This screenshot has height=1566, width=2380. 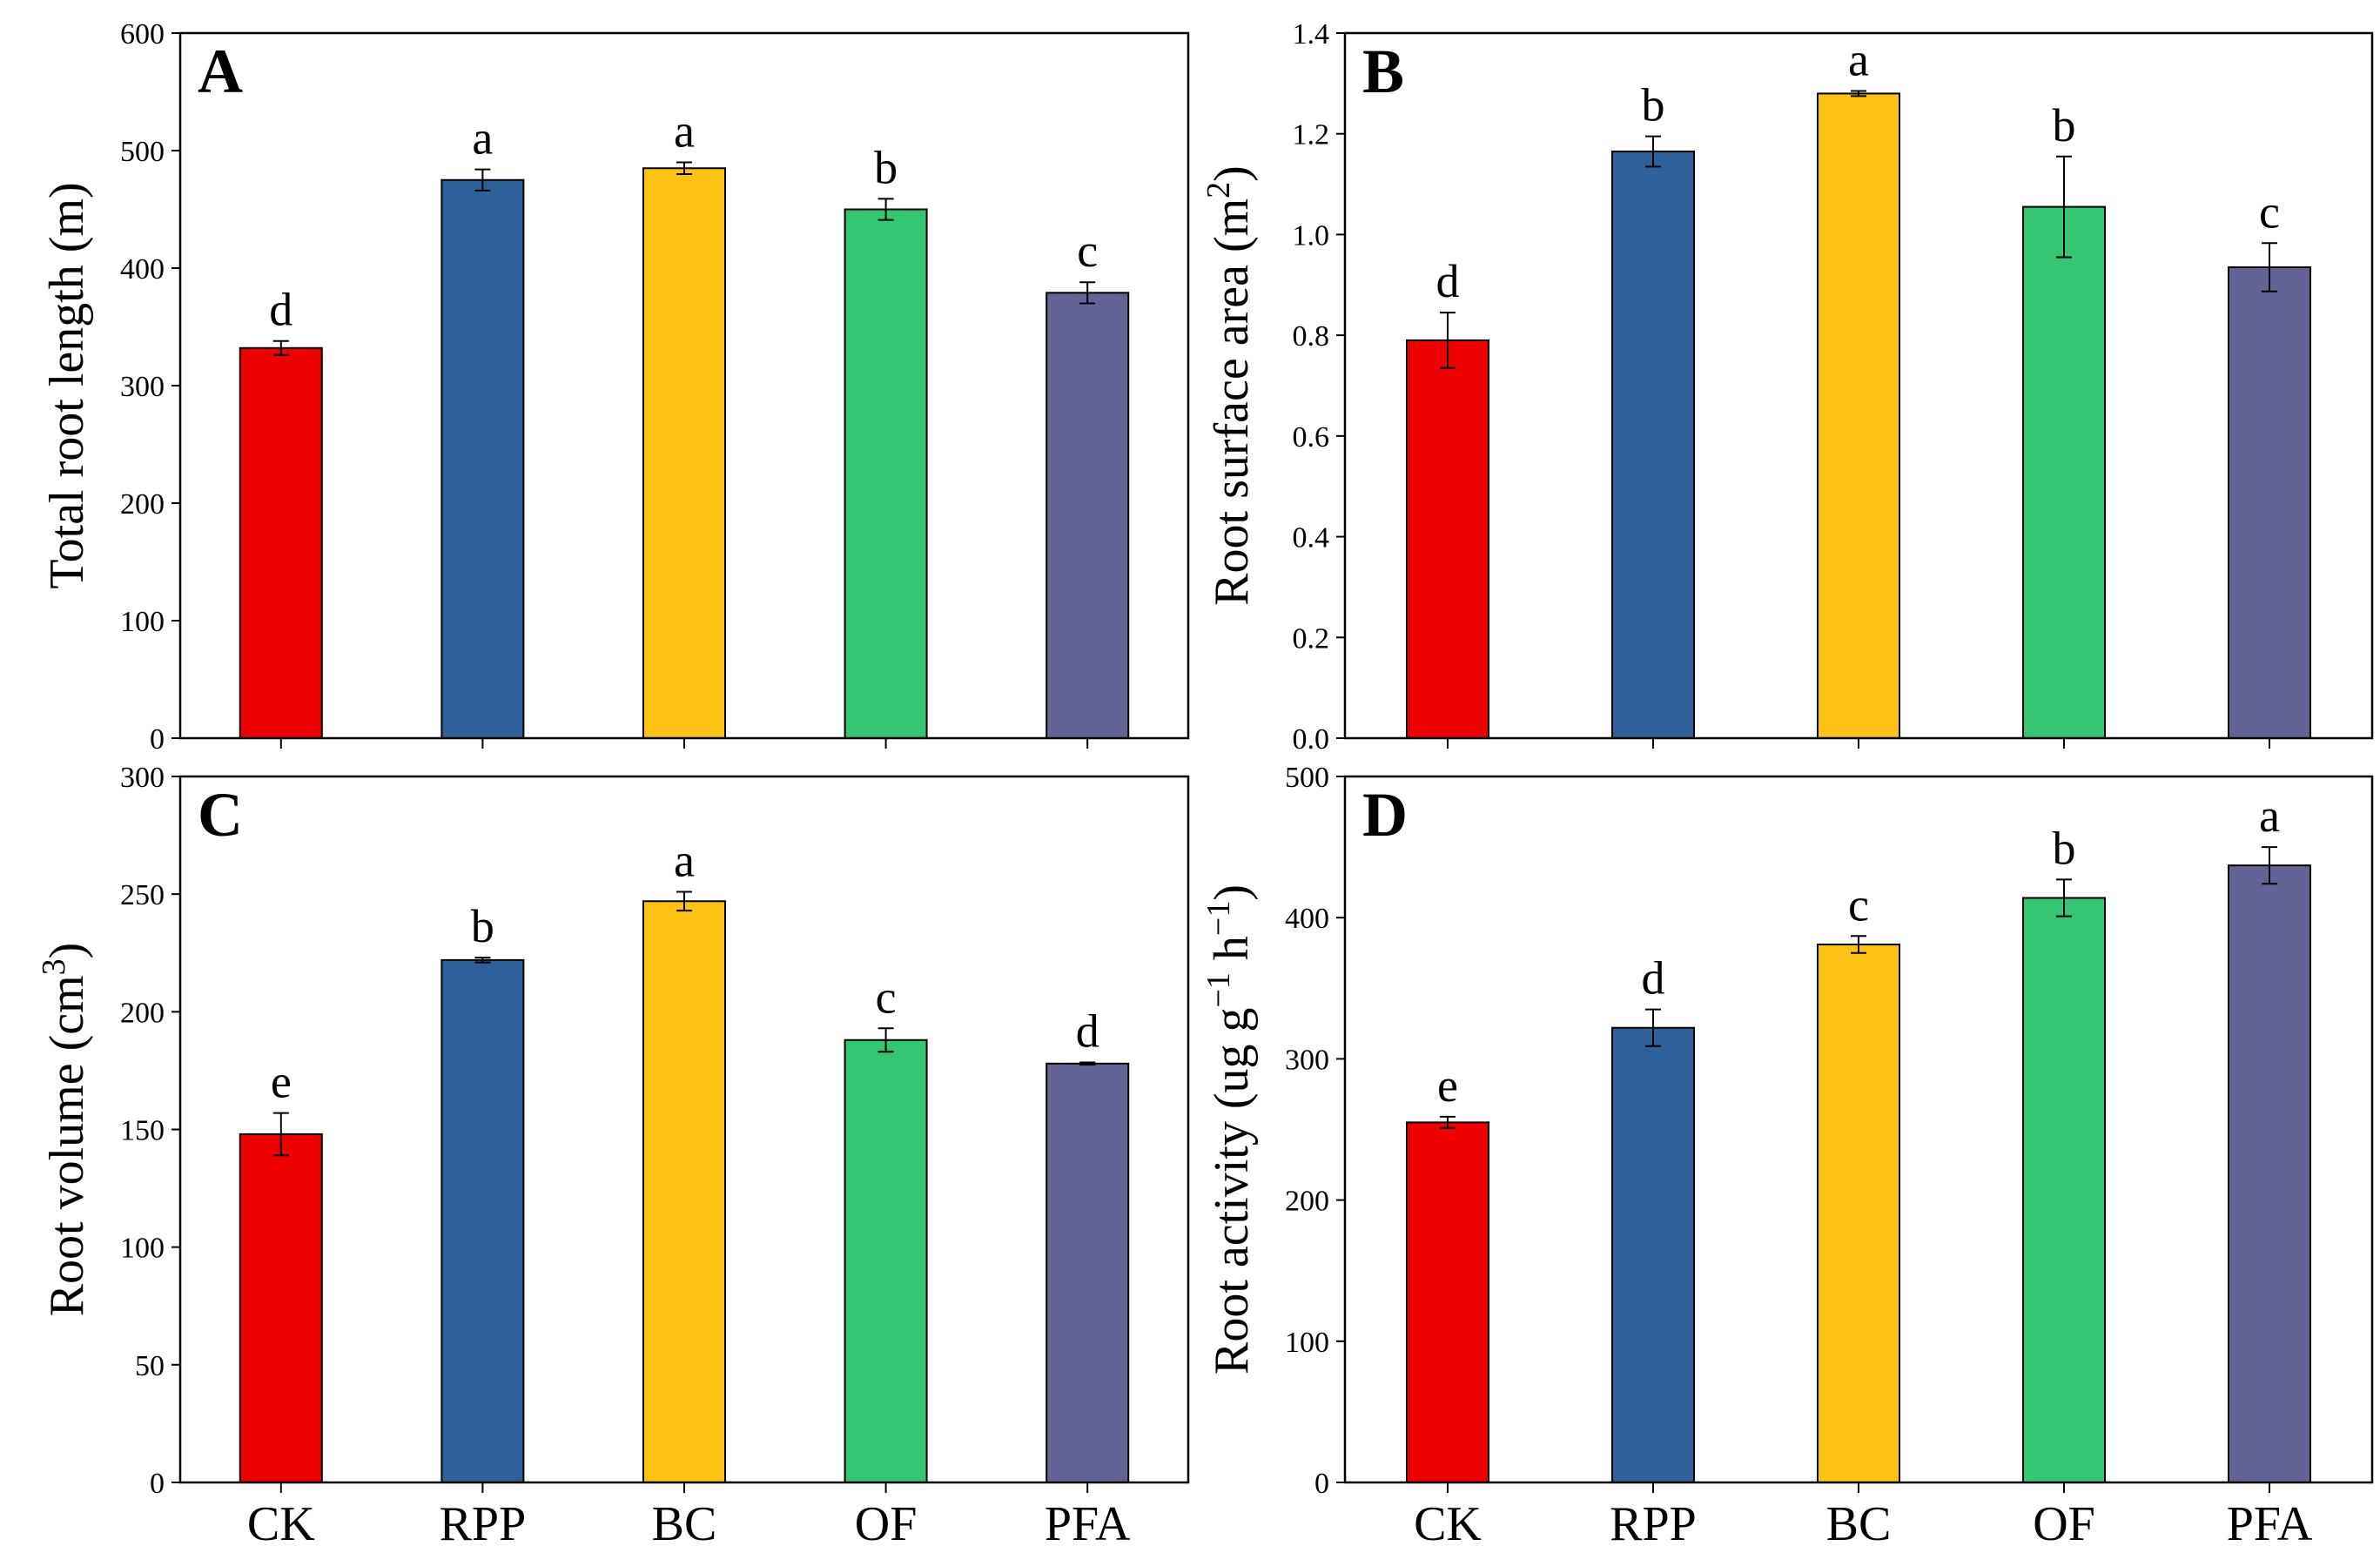 What do you see at coordinates (220, 815) in the screenshot?
I see `panel-letter: C` at bounding box center [220, 815].